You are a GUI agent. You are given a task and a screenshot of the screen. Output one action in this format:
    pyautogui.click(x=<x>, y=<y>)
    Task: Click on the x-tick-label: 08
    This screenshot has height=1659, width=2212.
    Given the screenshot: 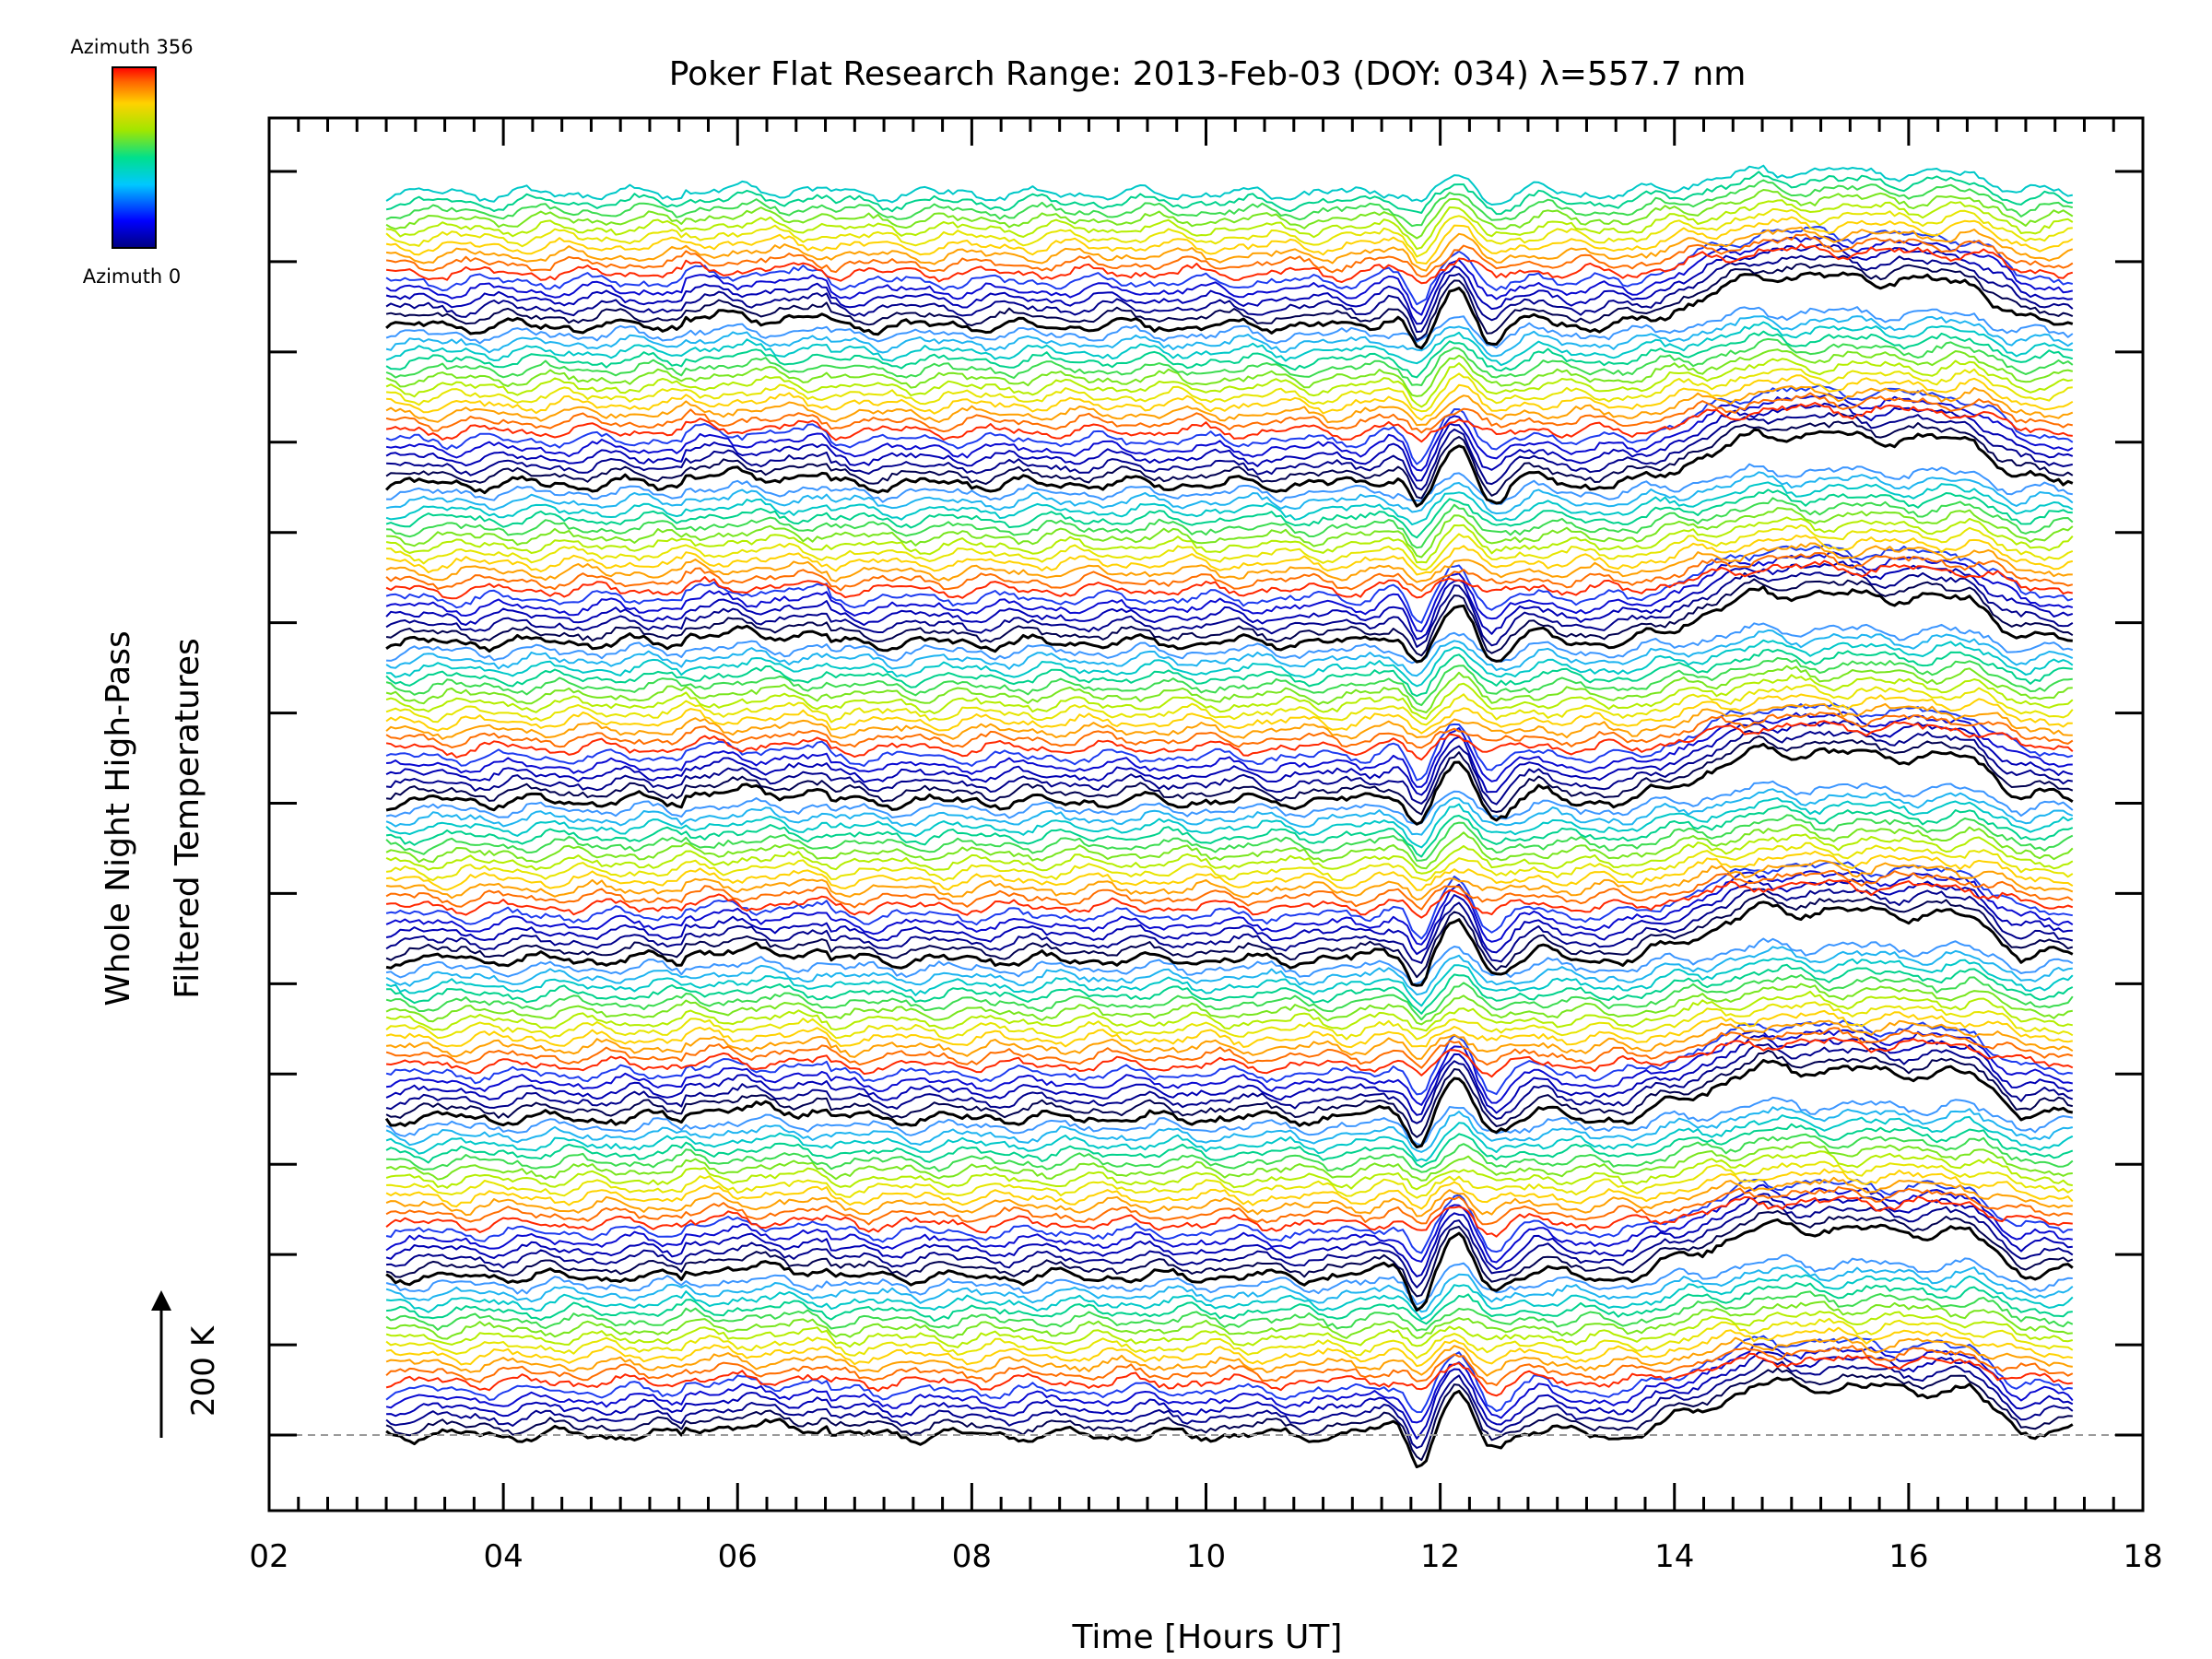 What is the action you would take?
    pyautogui.click(x=972, y=1556)
    